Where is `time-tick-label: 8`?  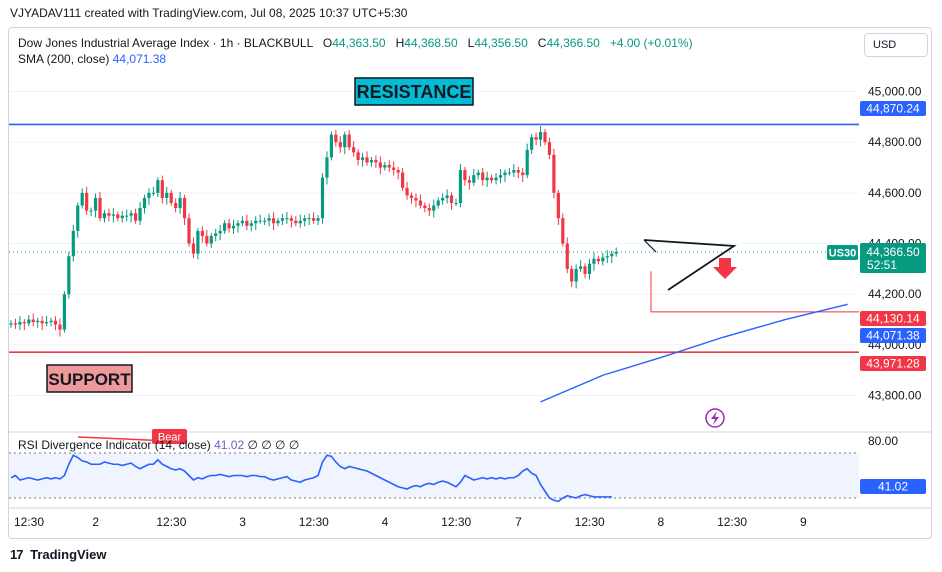
time-tick-label: 8 is located at coordinates (661, 522).